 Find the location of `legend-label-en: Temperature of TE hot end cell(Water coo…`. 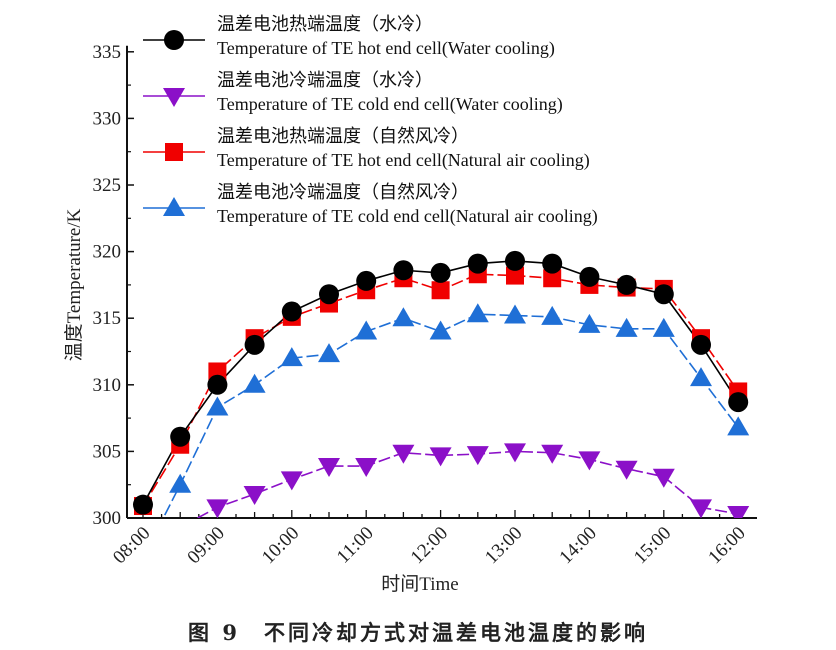

legend-label-en: Temperature of TE hot end cell(Water coo… is located at coordinates (386, 48).